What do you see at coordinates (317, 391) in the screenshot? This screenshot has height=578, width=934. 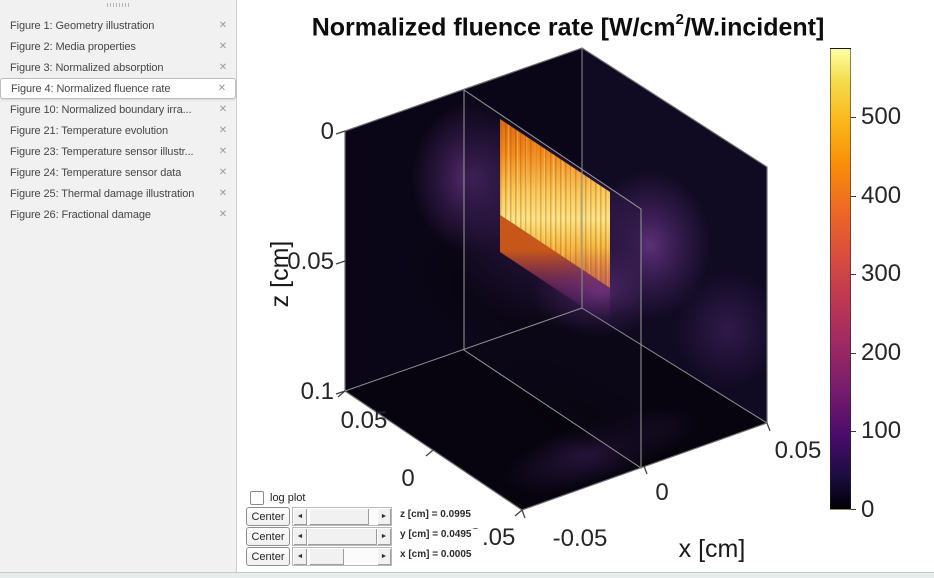 I see `z-tick-01: 0.1` at bounding box center [317, 391].